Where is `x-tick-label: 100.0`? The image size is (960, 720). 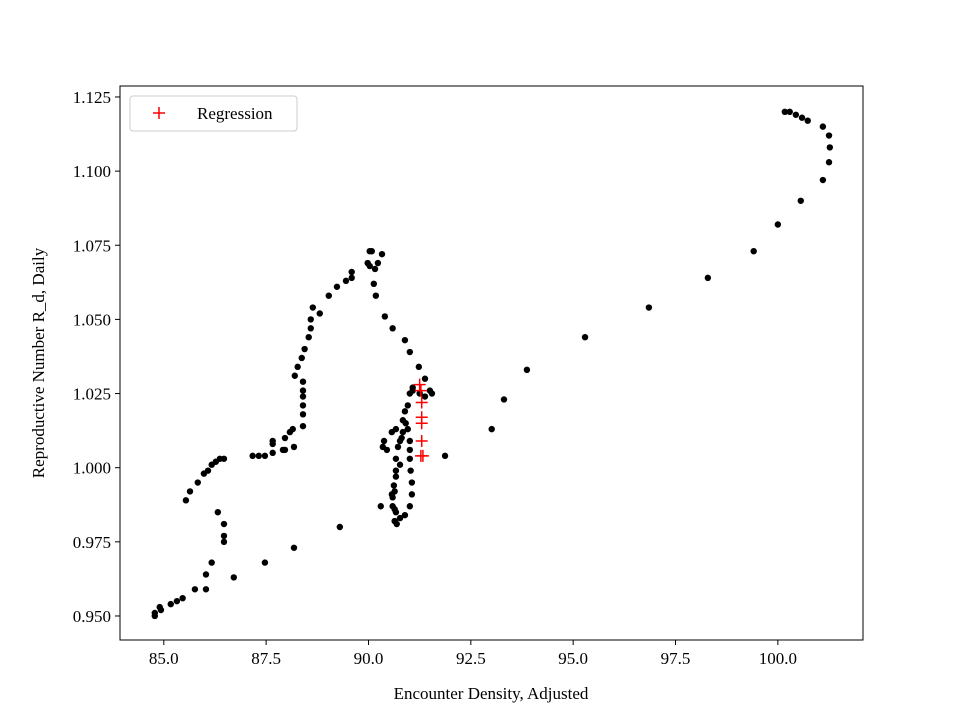 x-tick-label: 100.0 is located at coordinates (778, 658).